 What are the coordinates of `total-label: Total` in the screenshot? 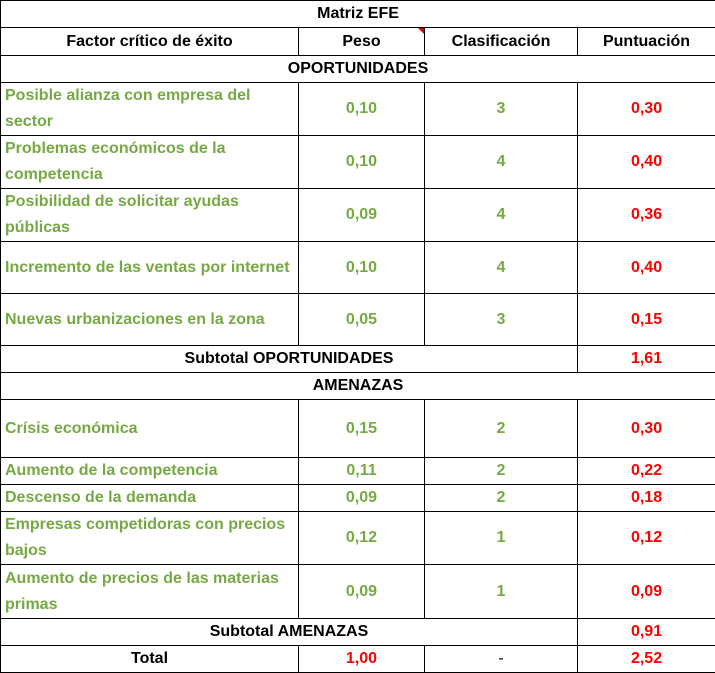 It's located at (150, 659).